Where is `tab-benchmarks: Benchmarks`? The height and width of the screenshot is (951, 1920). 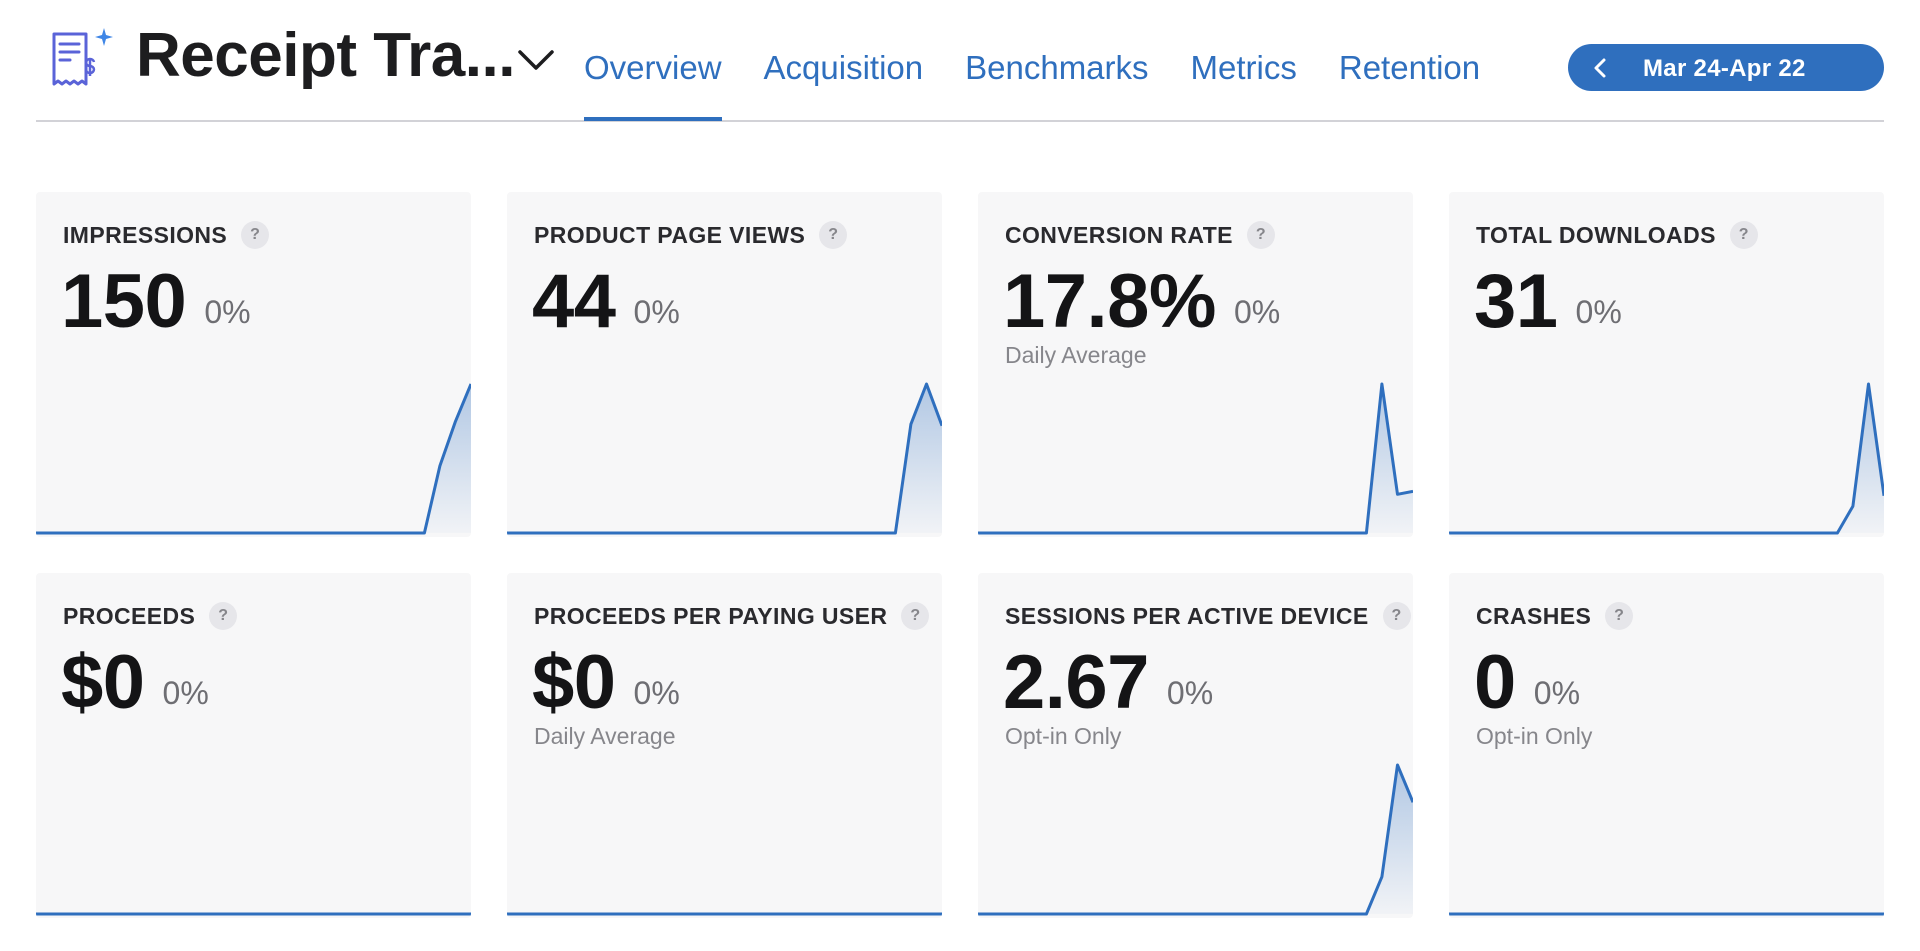 tab-benchmarks: Benchmarks is located at coordinates (1057, 67).